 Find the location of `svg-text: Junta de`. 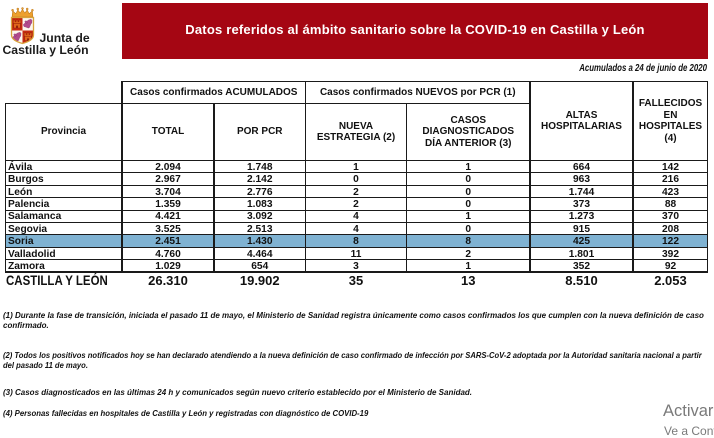

svg-text: Junta de is located at coordinates (65, 38).